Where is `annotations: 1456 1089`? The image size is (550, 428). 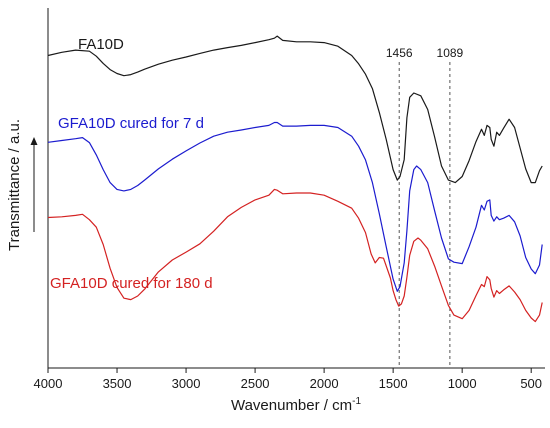 annotations: 1456 1089 is located at coordinates (425, 207).